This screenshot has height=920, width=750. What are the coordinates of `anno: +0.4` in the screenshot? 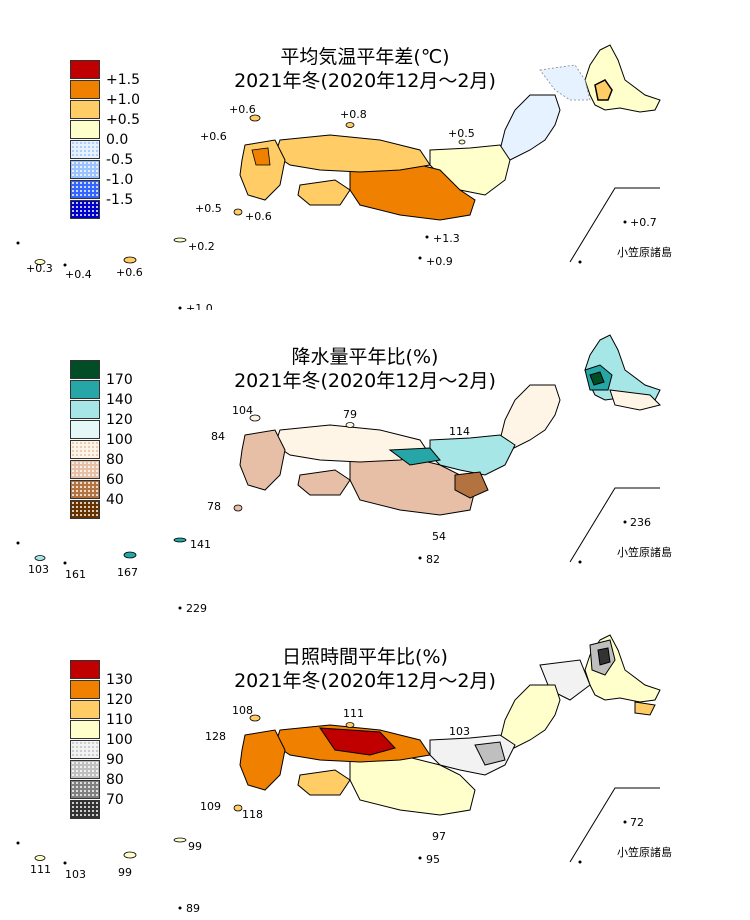 It's located at (78, 274).